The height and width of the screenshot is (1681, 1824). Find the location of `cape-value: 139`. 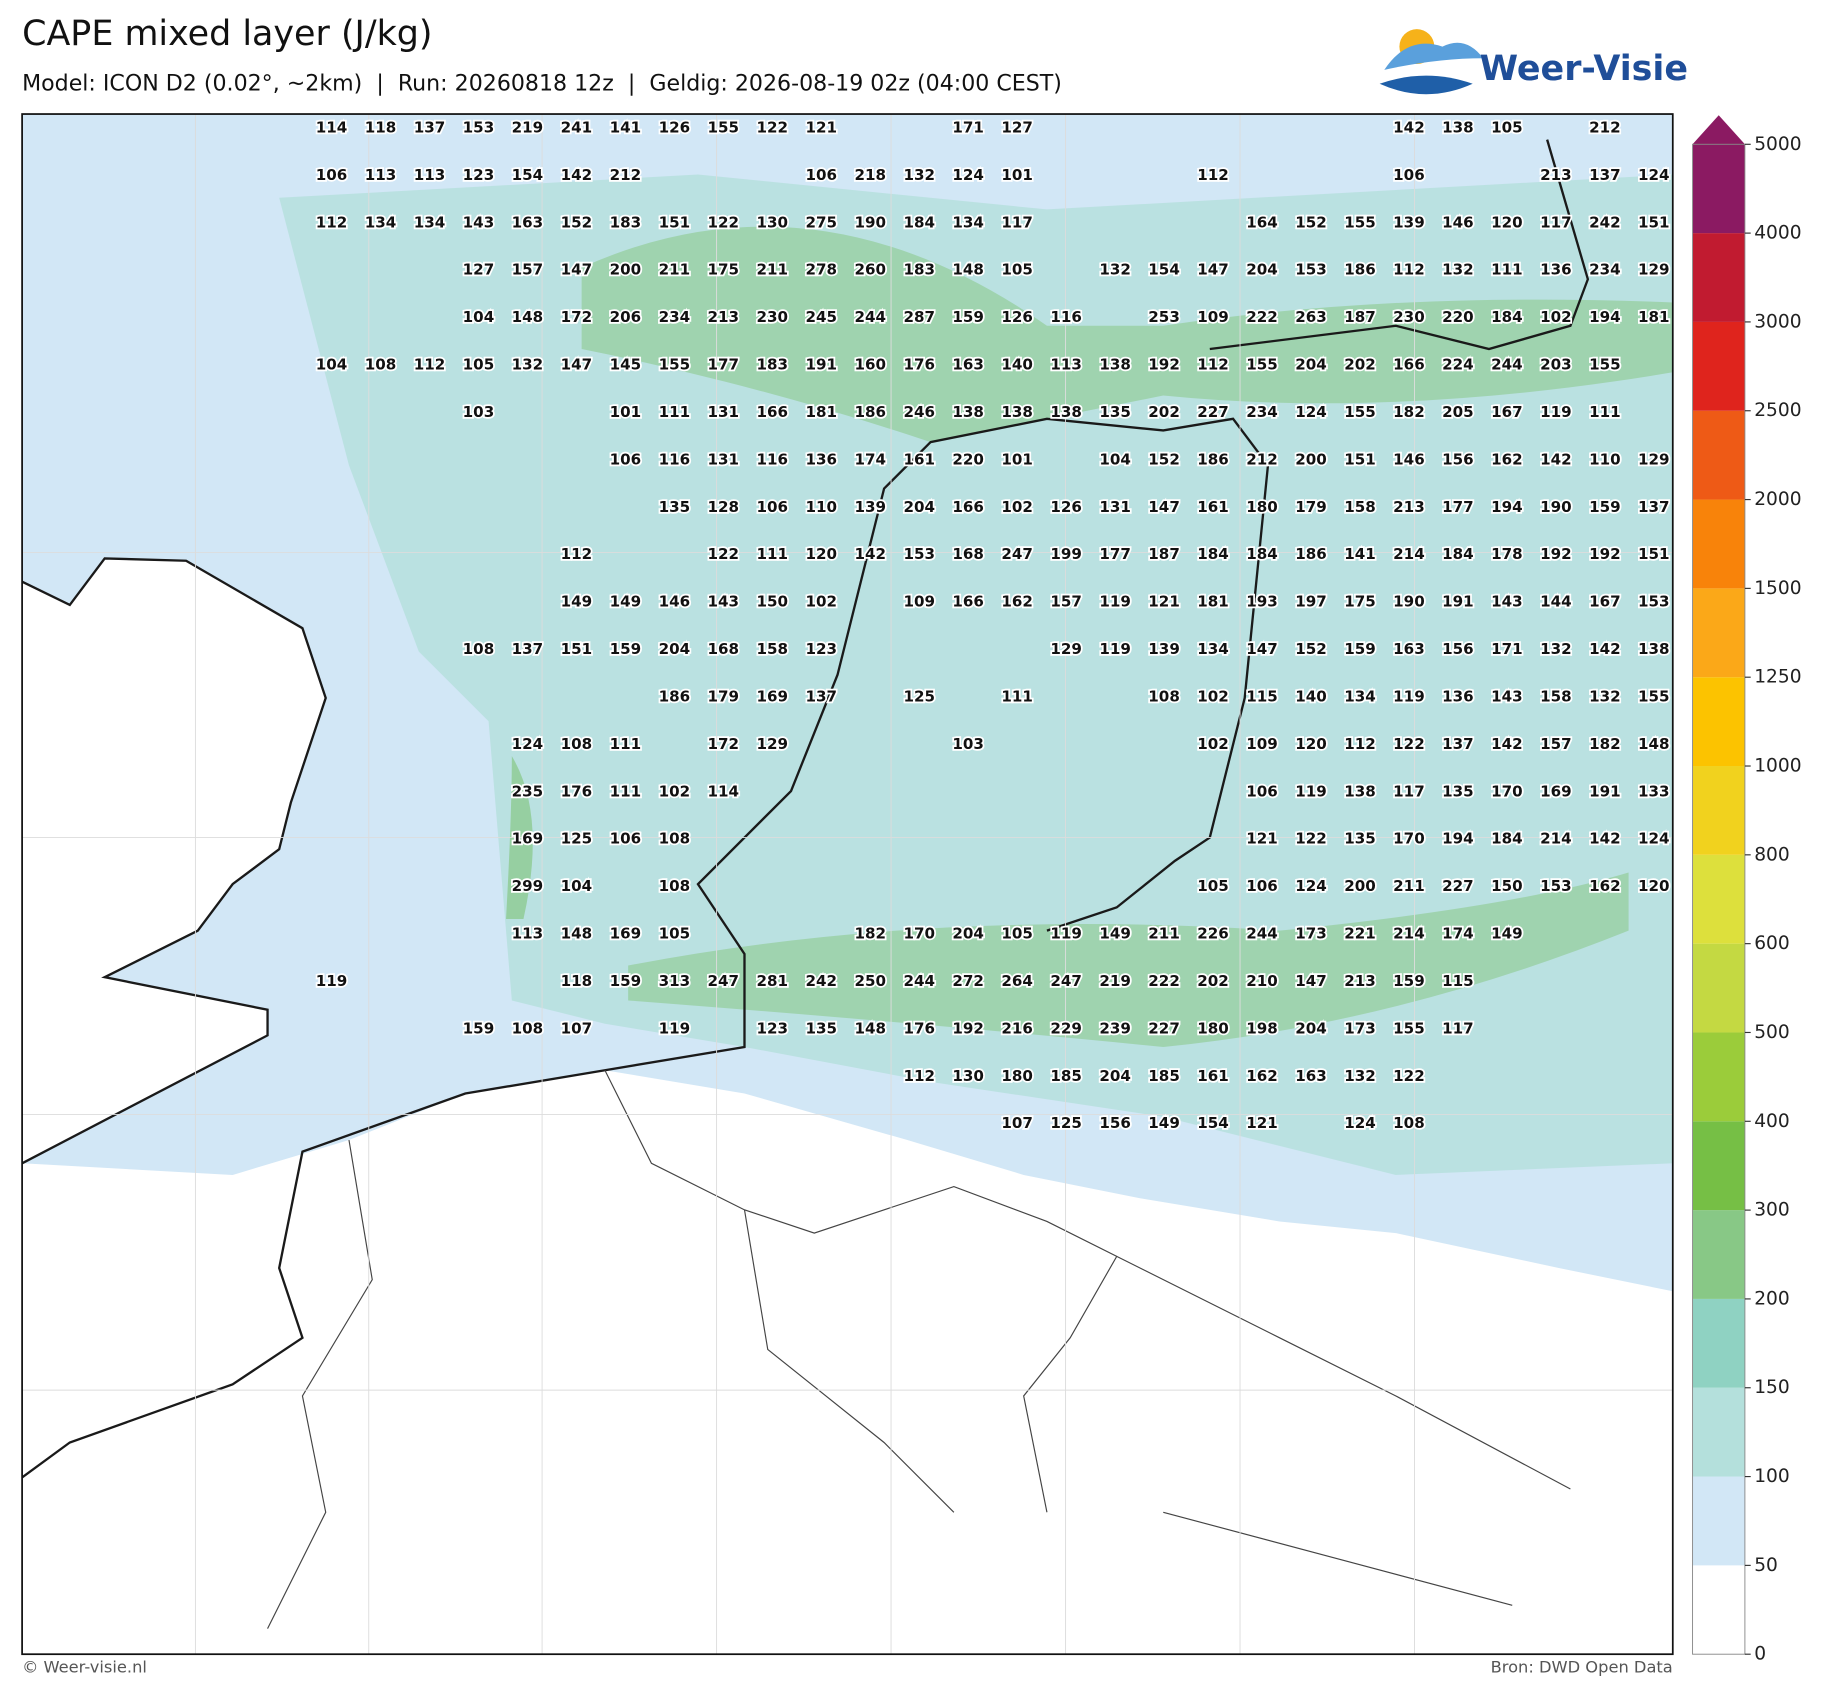

cape-value: 139 is located at coordinates (1409, 222).